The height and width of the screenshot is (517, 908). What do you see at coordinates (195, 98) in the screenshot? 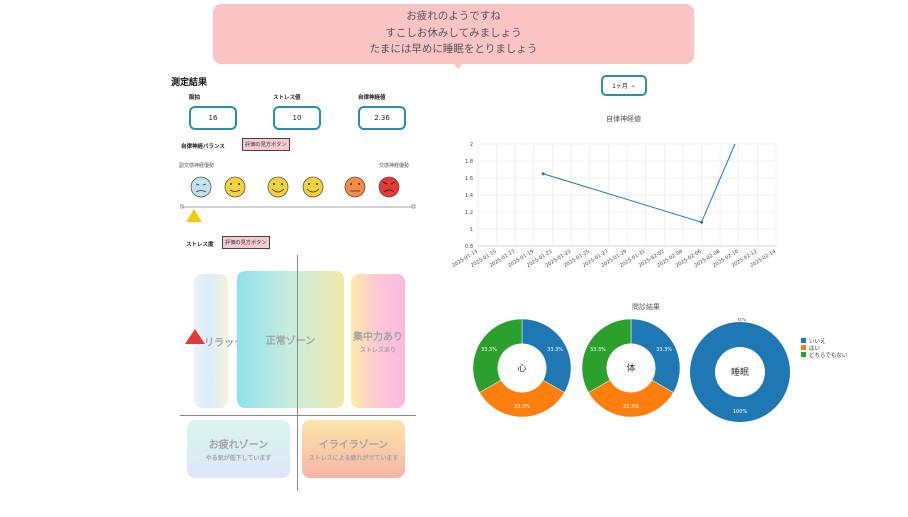
I see `pulse-label: 脈拍` at bounding box center [195, 98].